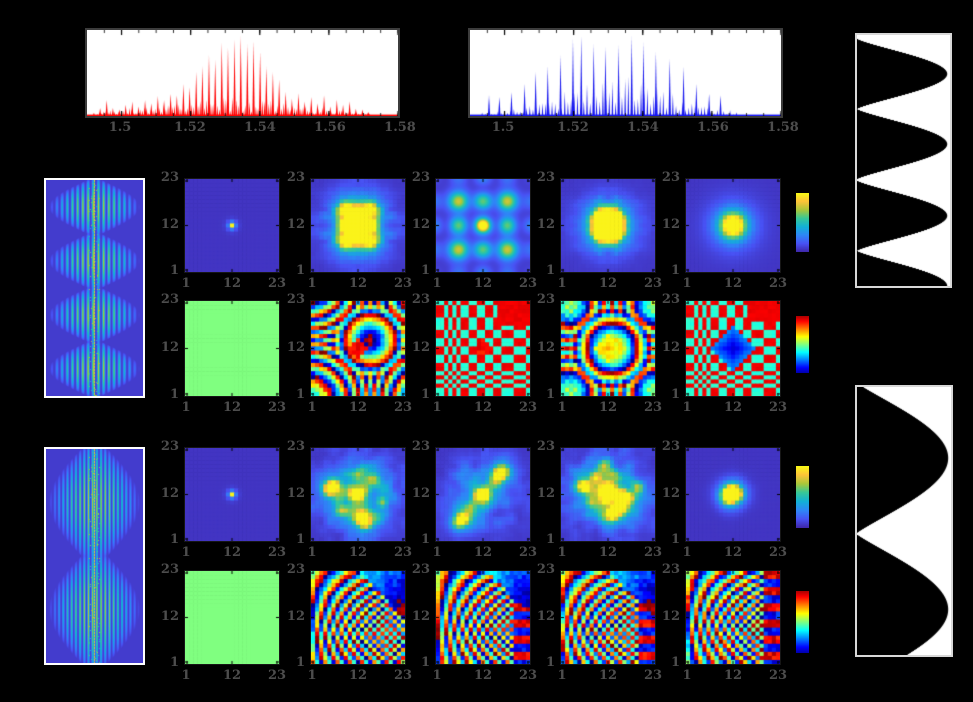 The height and width of the screenshot is (702, 973). I want to click on phase-map-r2c3-panel, so click(483, 348).